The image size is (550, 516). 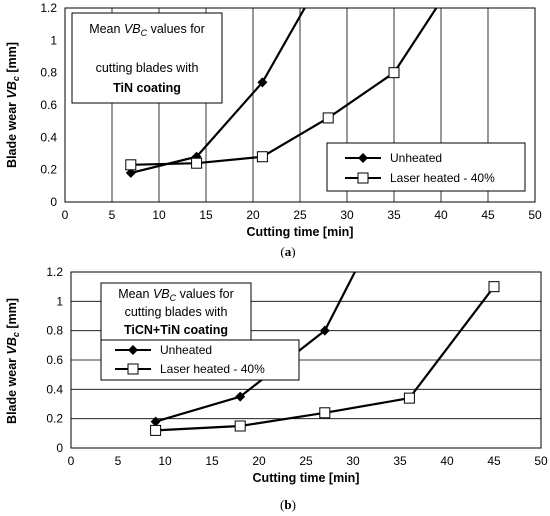 What do you see at coordinates (16, 334) in the screenshot?
I see `y-axis-label-sub-b: c` at bounding box center [16, 334].